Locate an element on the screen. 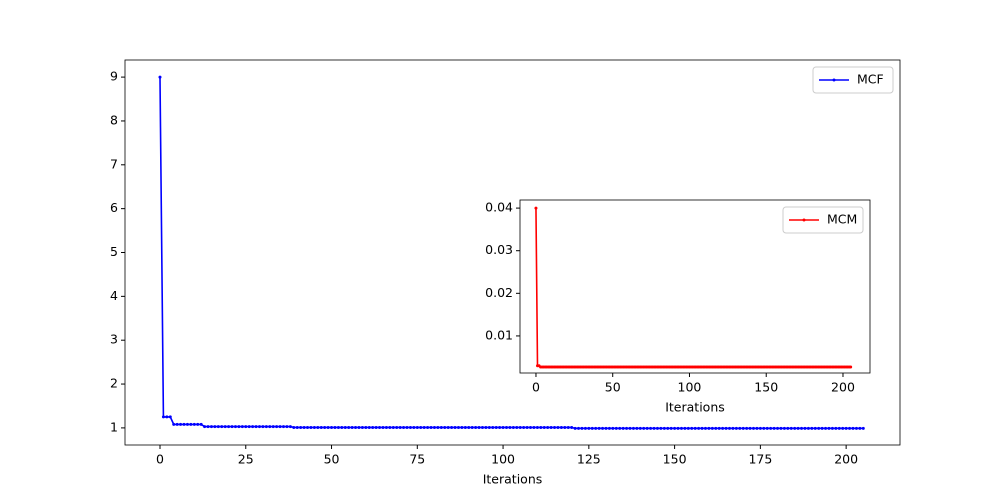 This screenshot has height=500, width=1000. y-tick-label: 0.01 is located at coordinates (499, 334).